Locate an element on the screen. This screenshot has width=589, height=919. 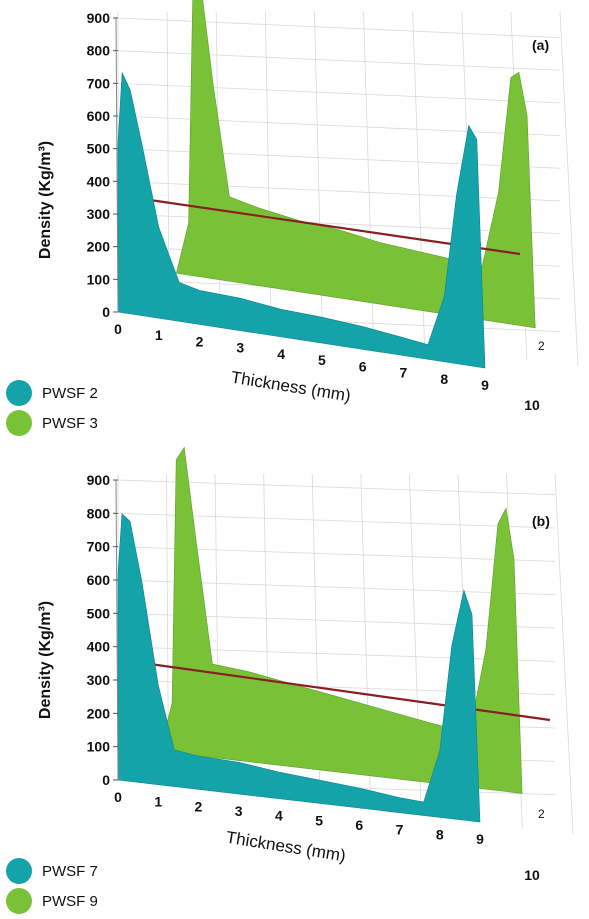
legend-item: PWSF 2 is located at coordinates (52, 393).